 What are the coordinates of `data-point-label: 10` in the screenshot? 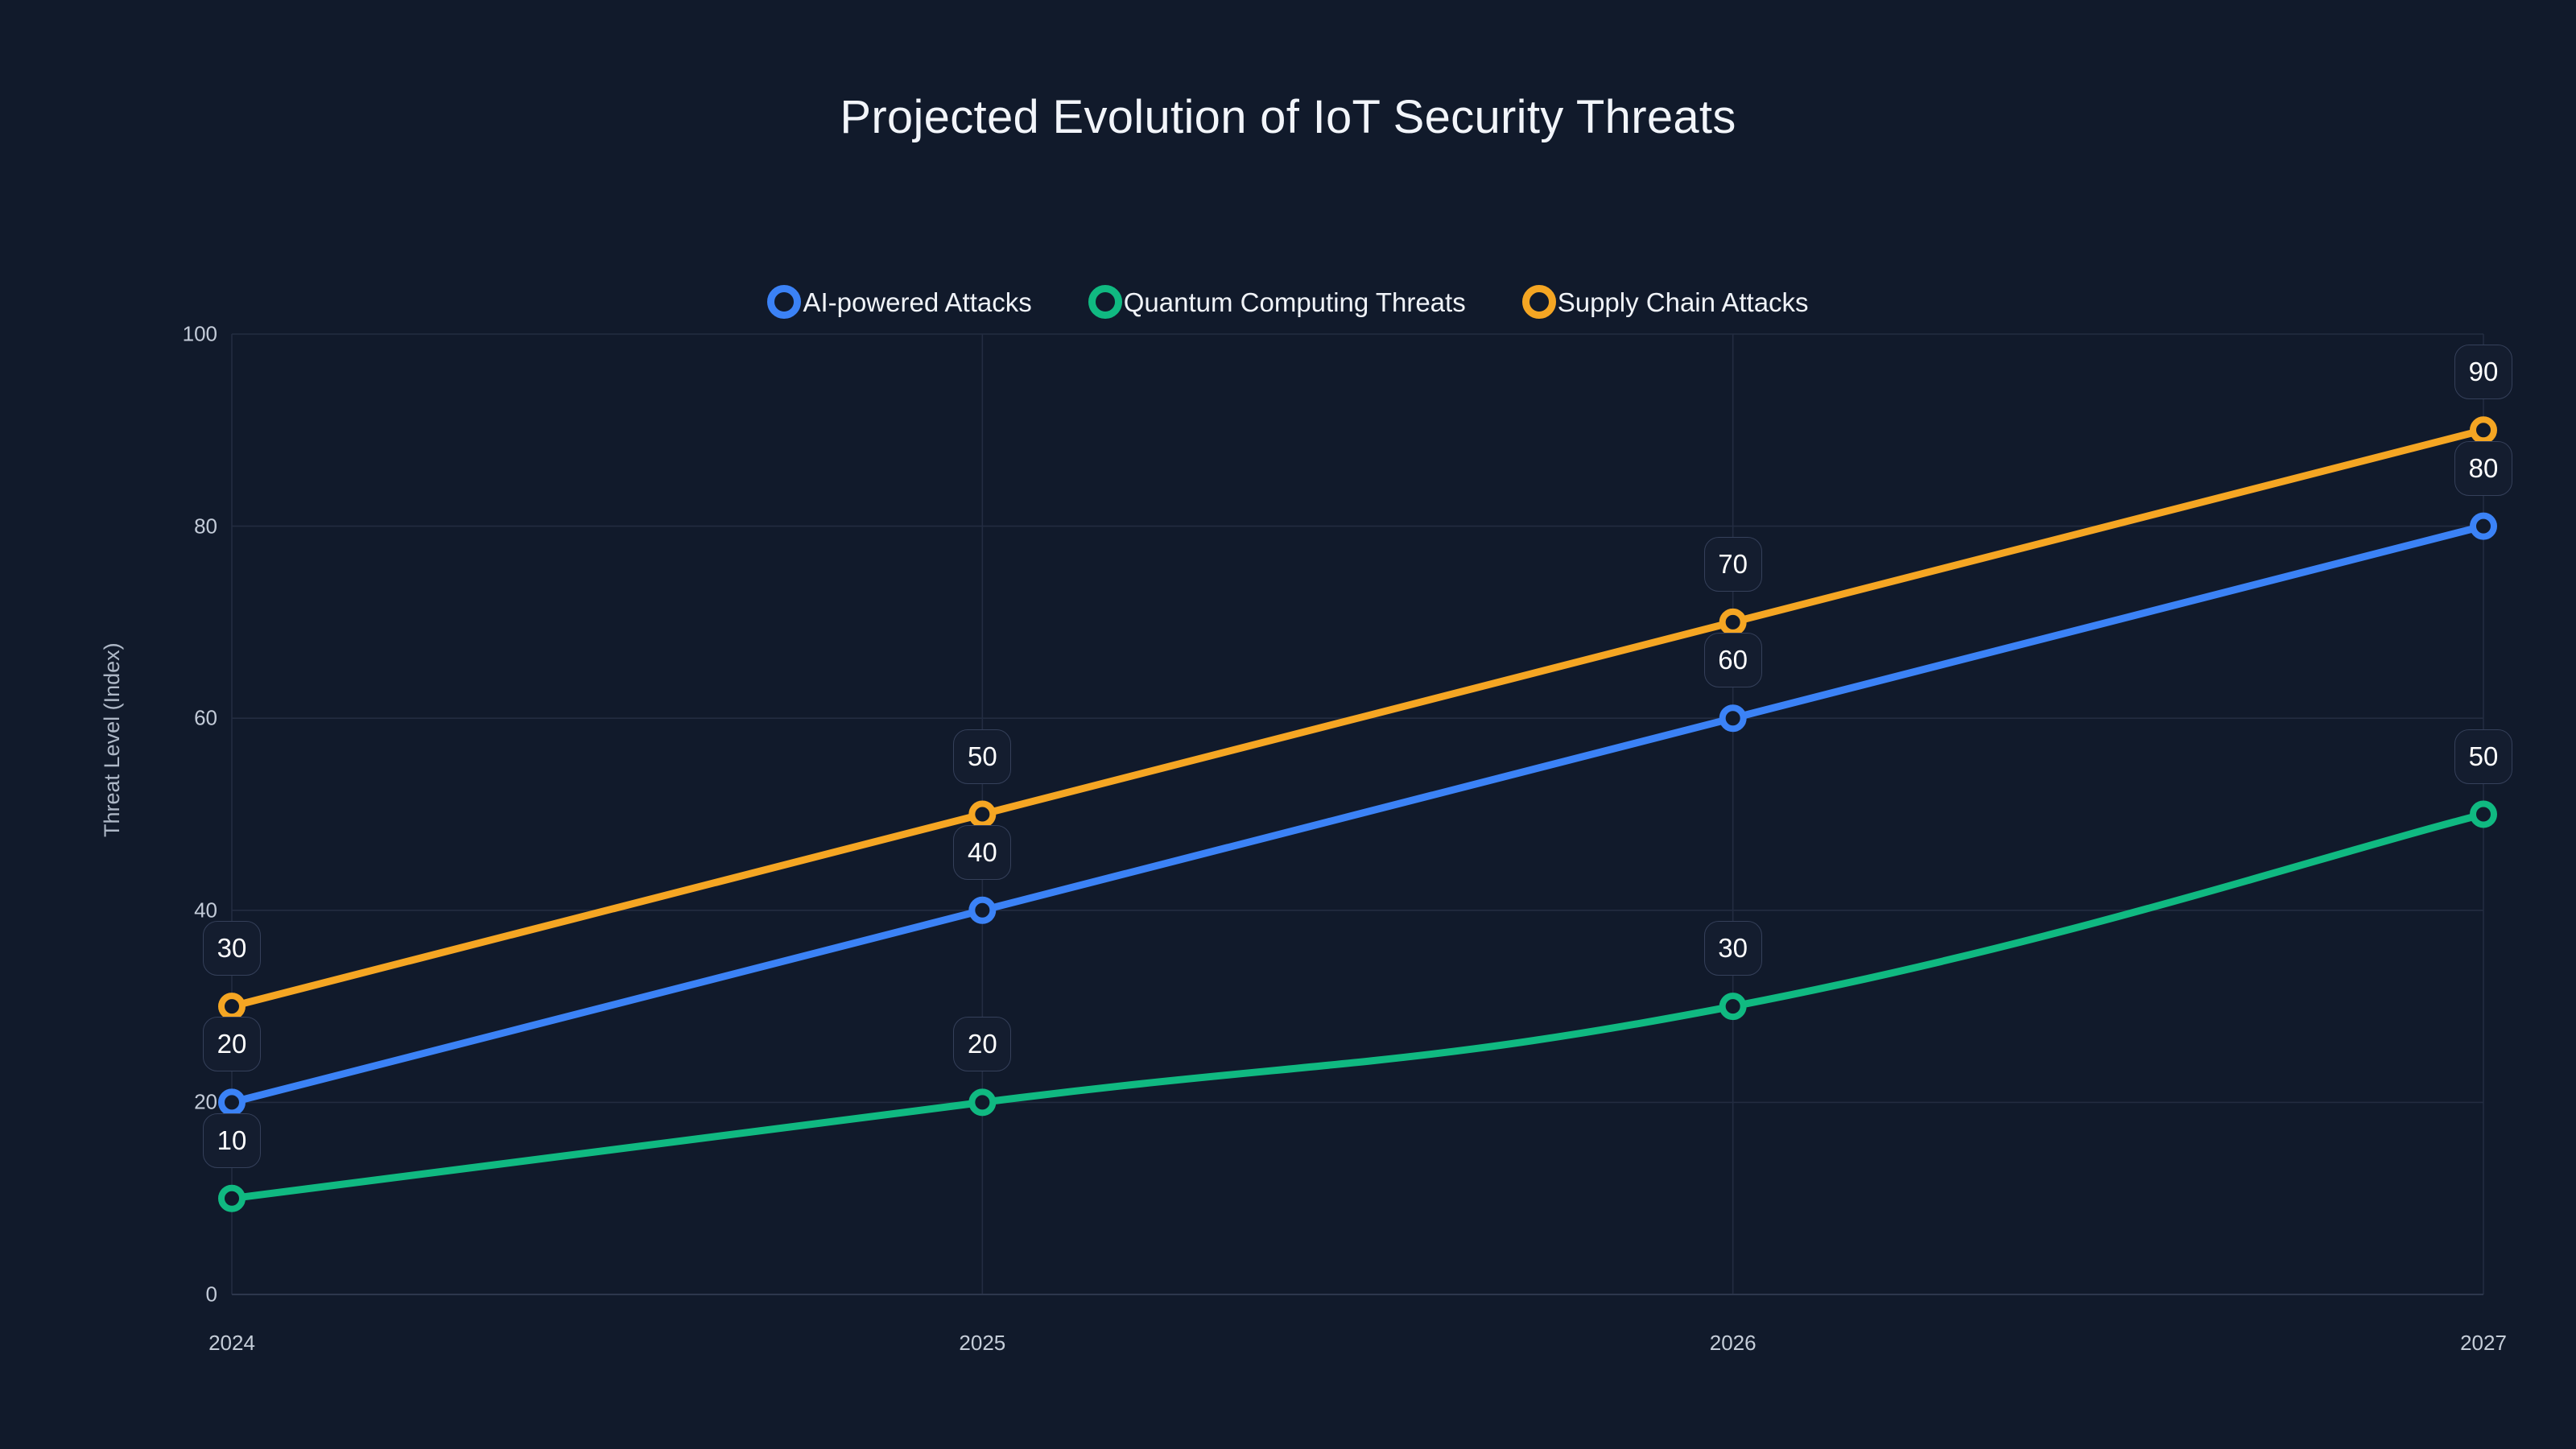 It's located at (232, 1140).